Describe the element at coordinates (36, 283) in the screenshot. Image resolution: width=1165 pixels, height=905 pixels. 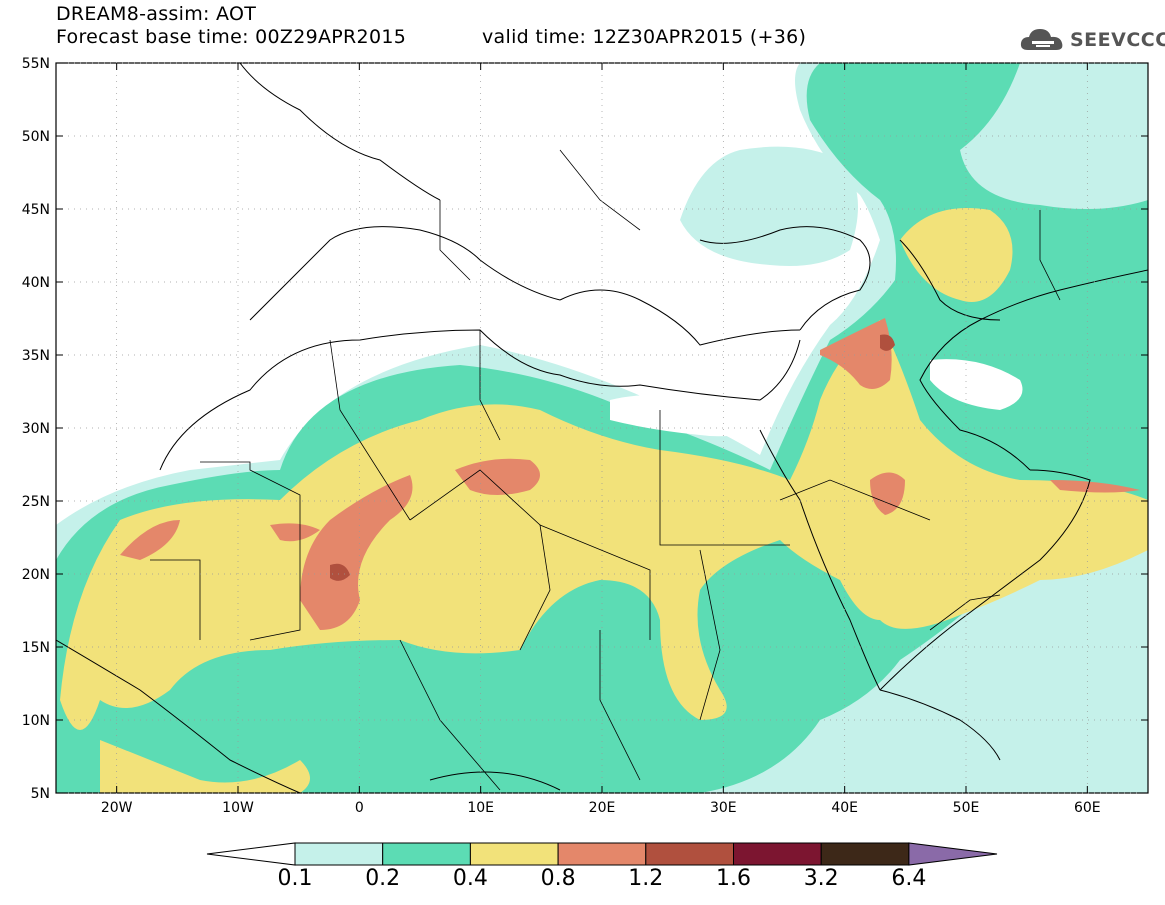
I see `lat-label: 40N` at that location.